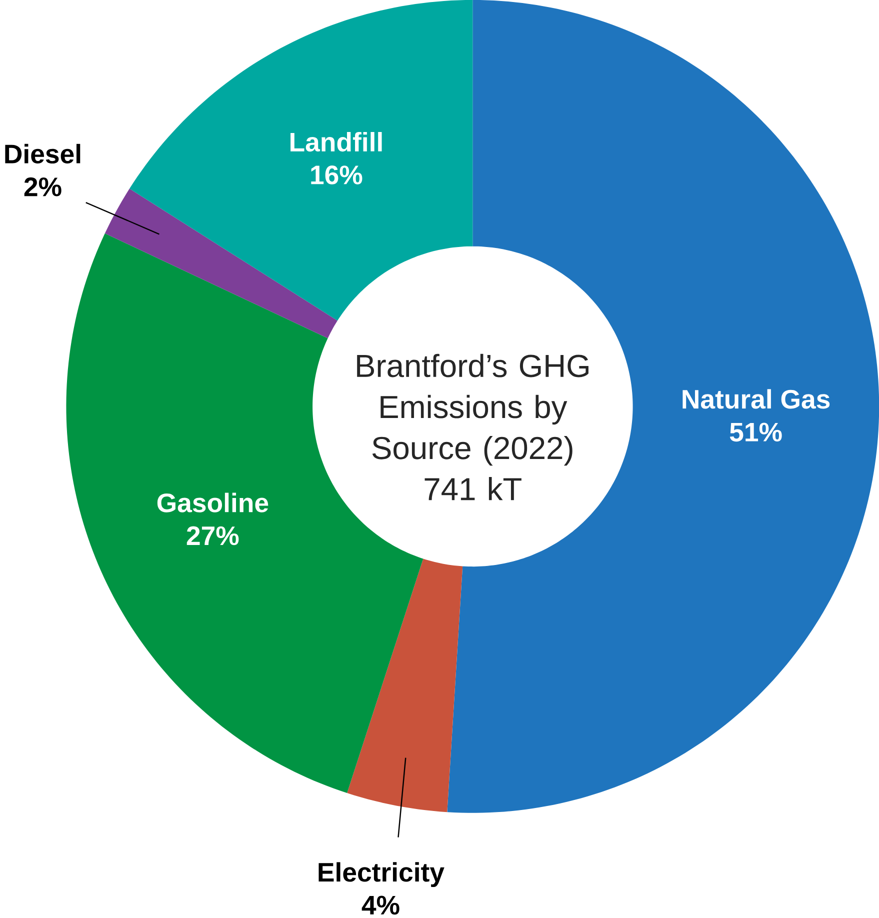 The width and height of the screenshot is (879, 918). Describe the element at coordinates (336, 142) in the screenshot. I see `slice-label: Landfill` at that location.